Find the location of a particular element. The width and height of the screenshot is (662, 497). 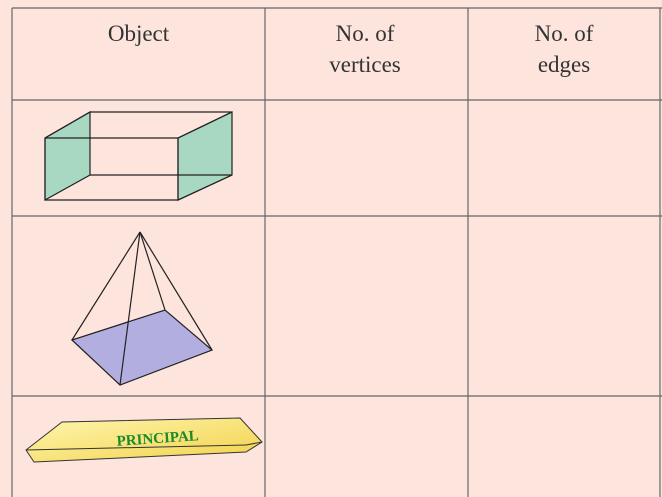

cuboid is located at coordinates (138, 156).